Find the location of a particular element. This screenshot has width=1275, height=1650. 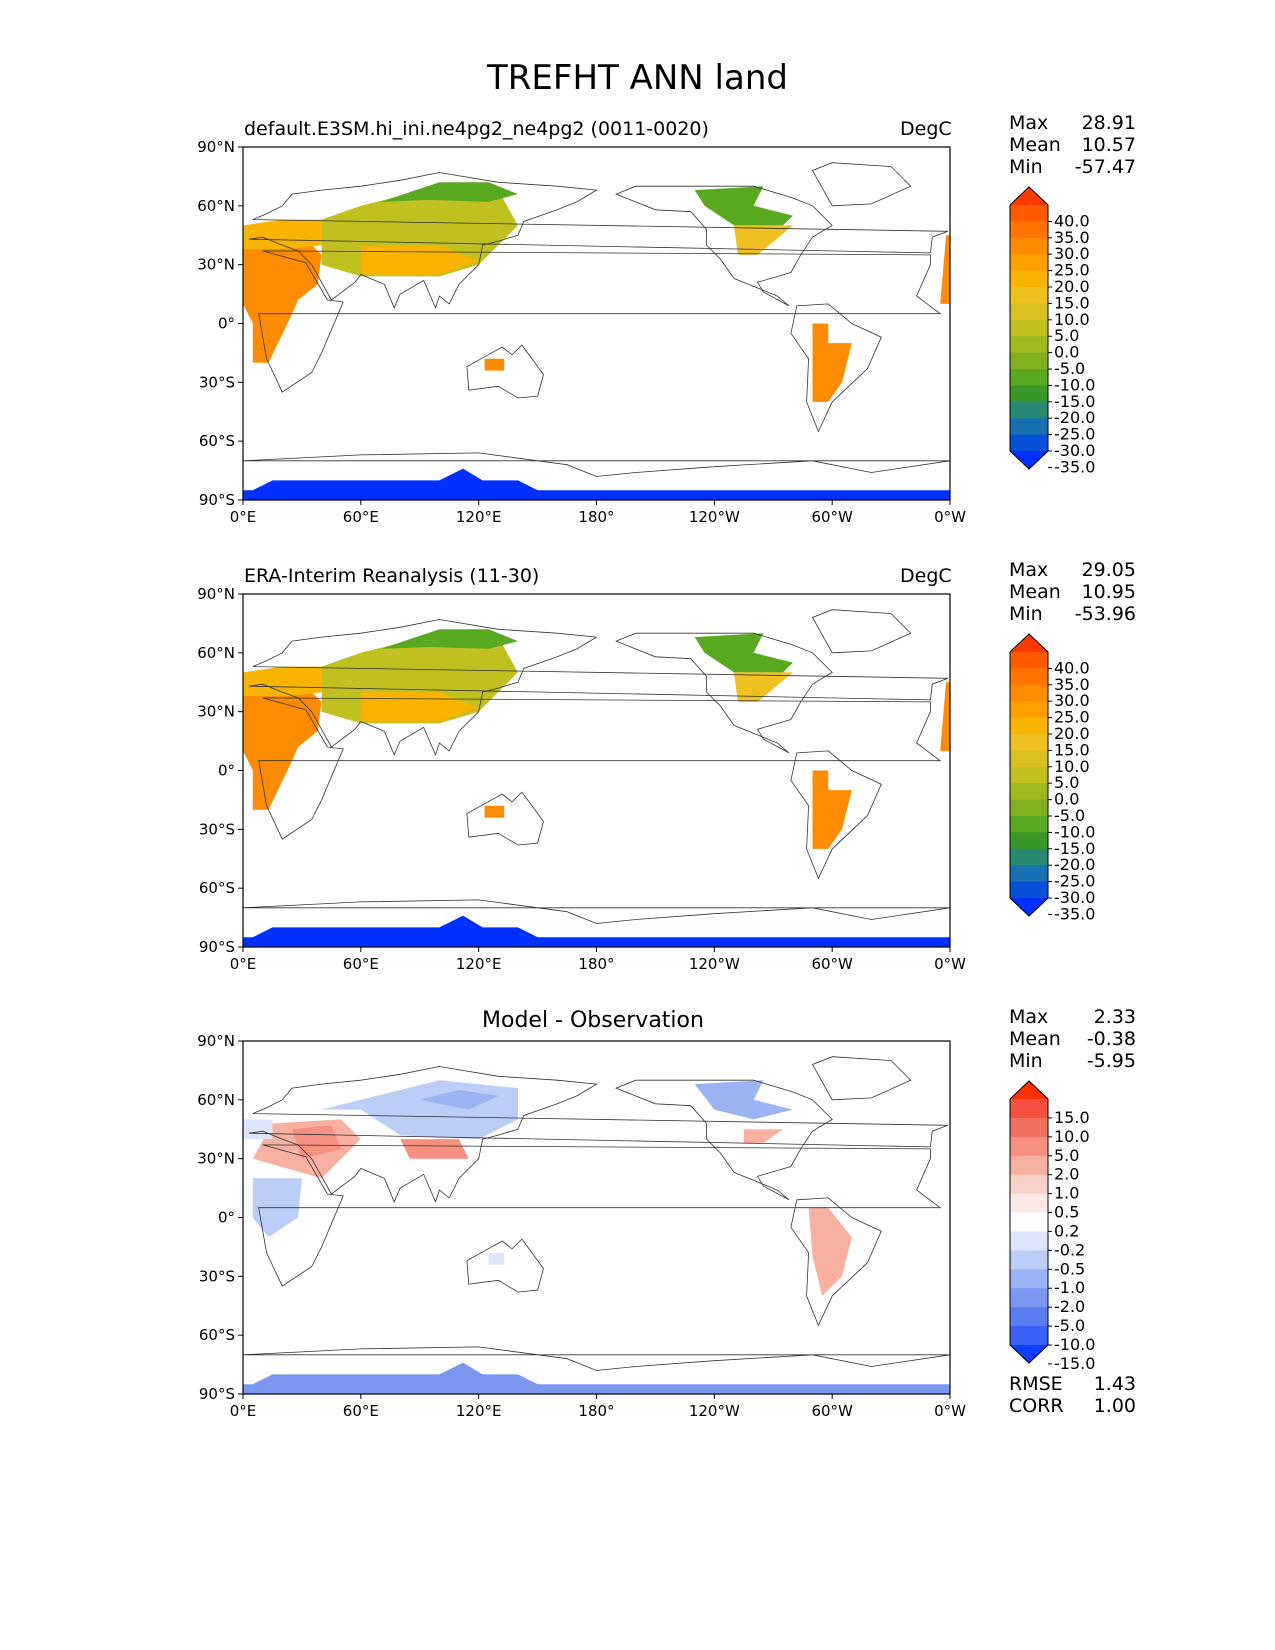

field-north-america-north is located at coordinates (743, 206).